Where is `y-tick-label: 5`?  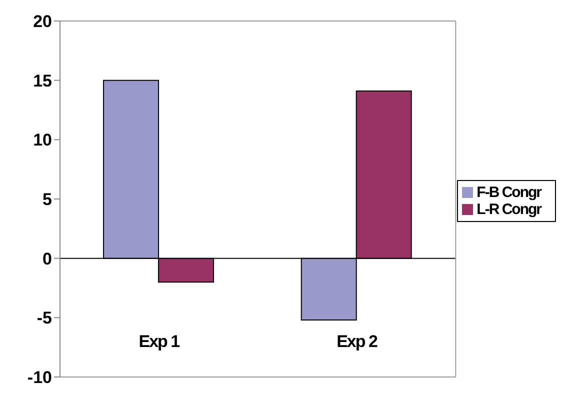 y-tick-label: 5 is located at coordinates (47, 200).